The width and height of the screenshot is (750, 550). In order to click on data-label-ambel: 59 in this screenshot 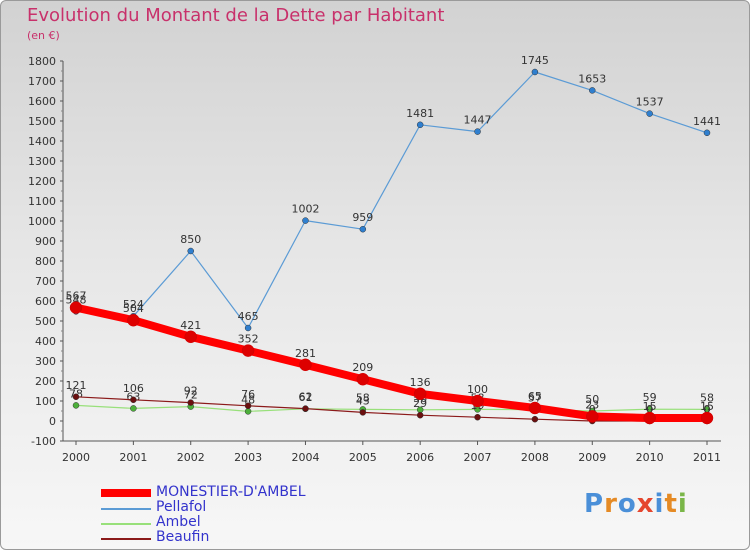, I will do `click(650, 397)`.